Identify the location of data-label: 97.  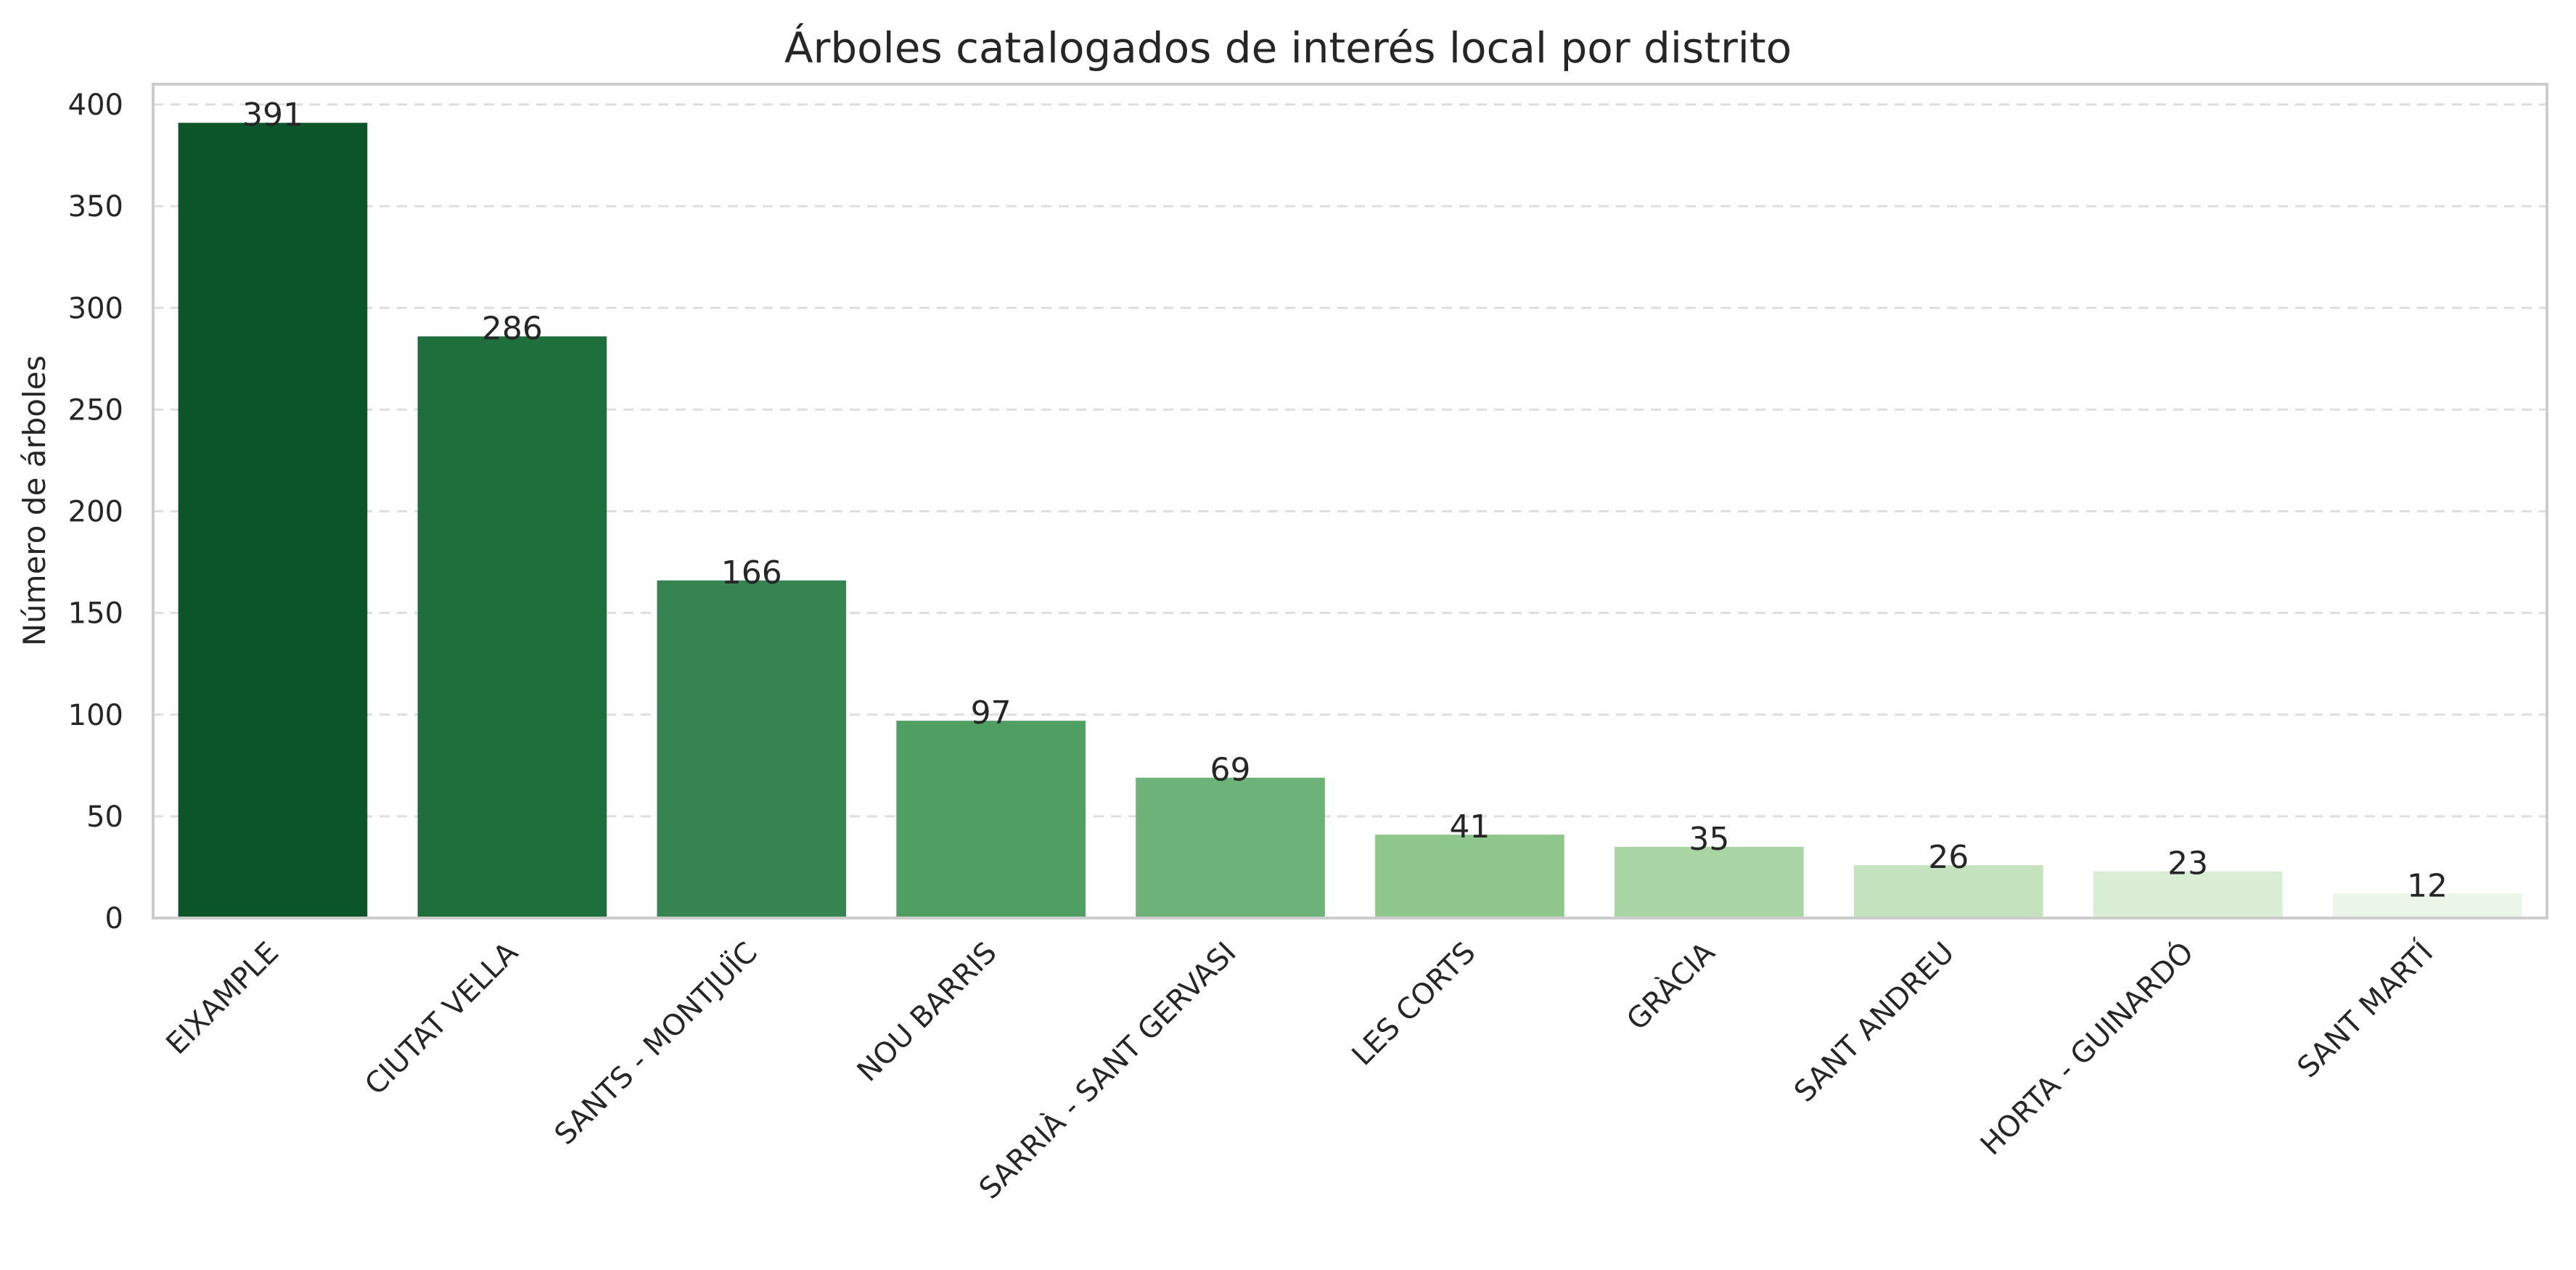
(991, 713).